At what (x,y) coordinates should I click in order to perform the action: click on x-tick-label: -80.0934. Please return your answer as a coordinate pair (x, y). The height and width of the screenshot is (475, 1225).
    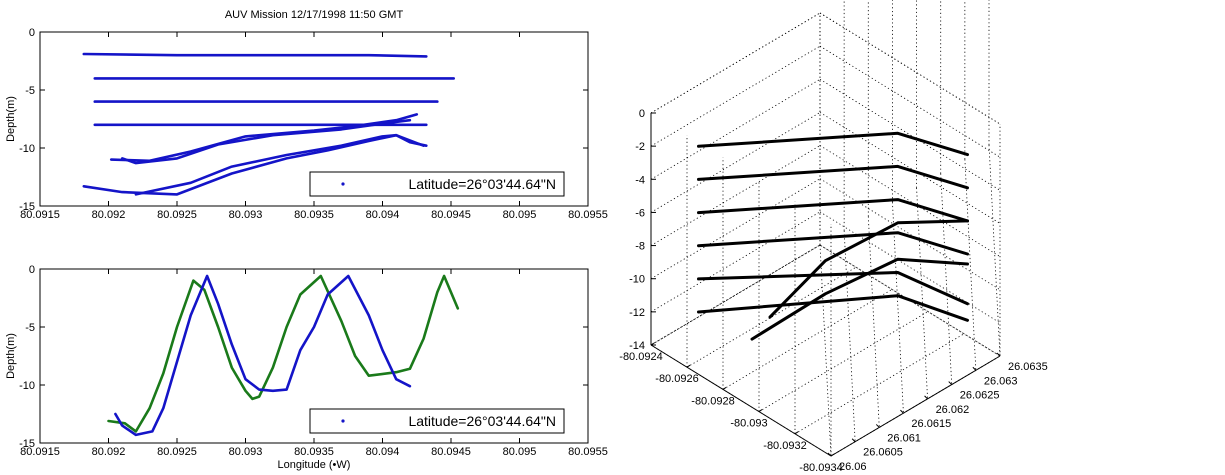
    Looking at the image, I should click on (820, 468).